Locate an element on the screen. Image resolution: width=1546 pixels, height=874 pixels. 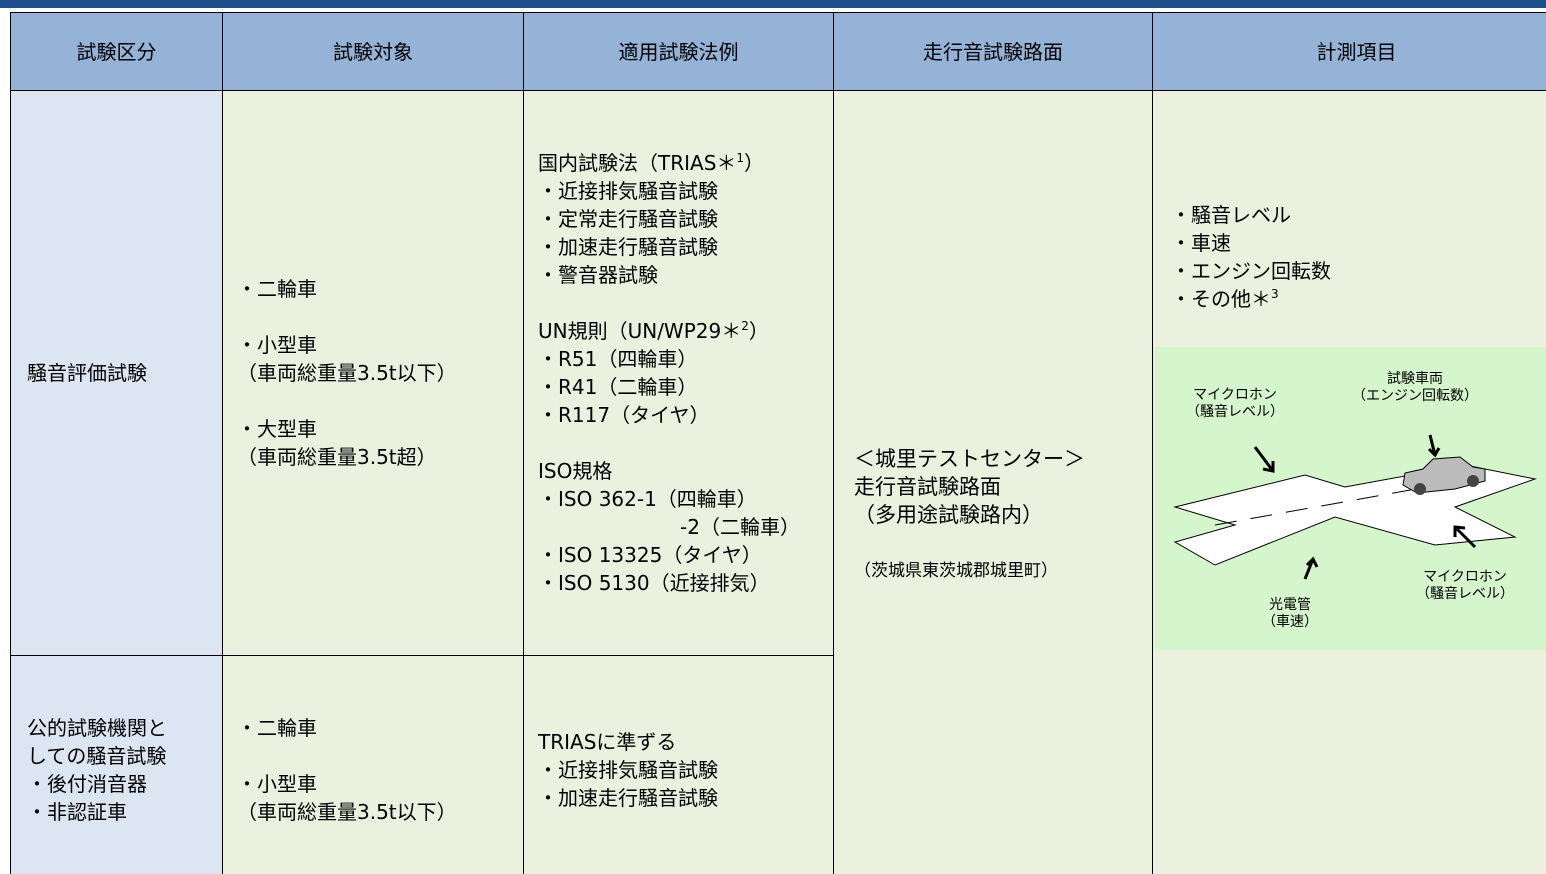
header-cell: 計測項目 is located at coordinates (1349, 51).